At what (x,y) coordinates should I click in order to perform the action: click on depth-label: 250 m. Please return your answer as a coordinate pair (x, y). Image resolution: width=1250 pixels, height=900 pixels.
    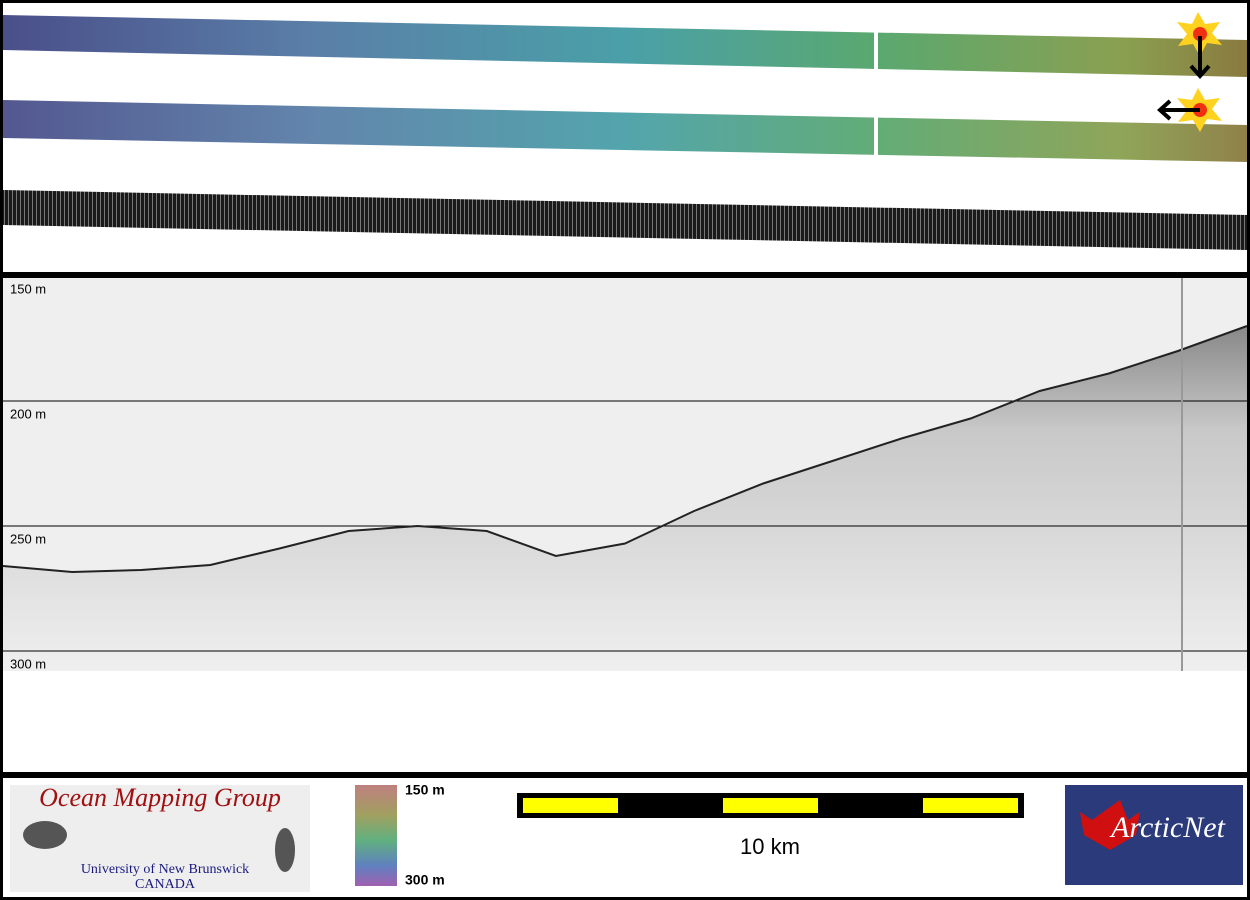
    Looking at the image, I should click on (28, 538).